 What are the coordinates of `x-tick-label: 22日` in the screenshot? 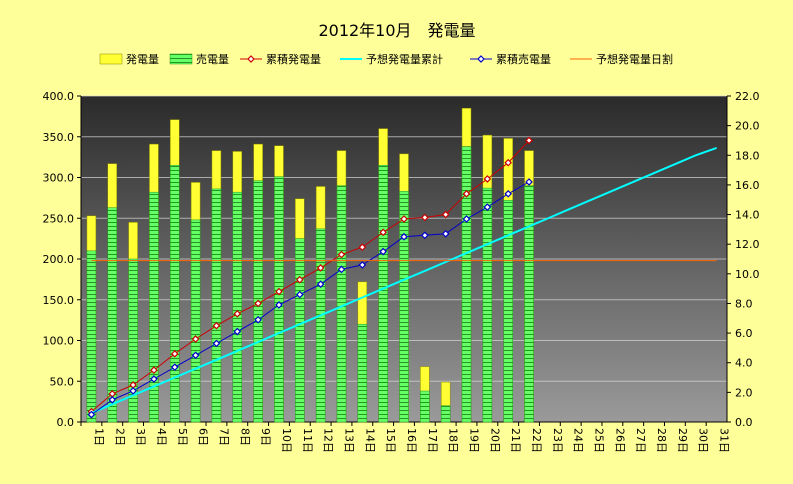 It's located at (536, 440).